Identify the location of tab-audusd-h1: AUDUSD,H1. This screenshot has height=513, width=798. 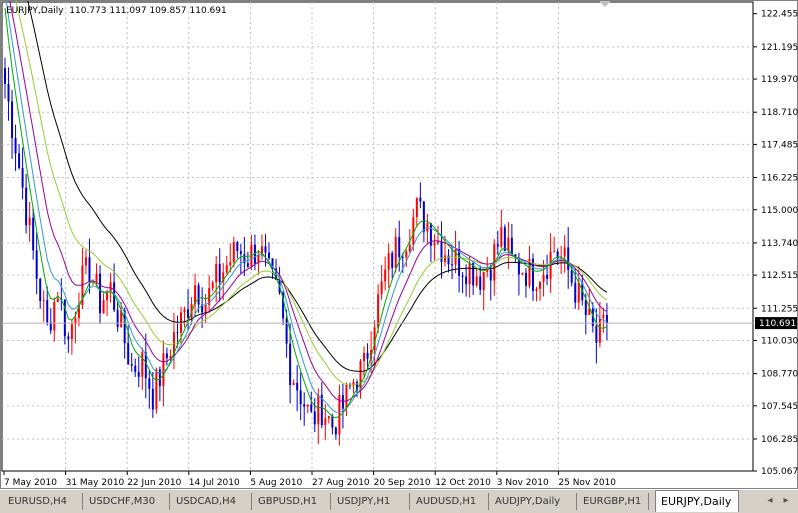
(449, 501).